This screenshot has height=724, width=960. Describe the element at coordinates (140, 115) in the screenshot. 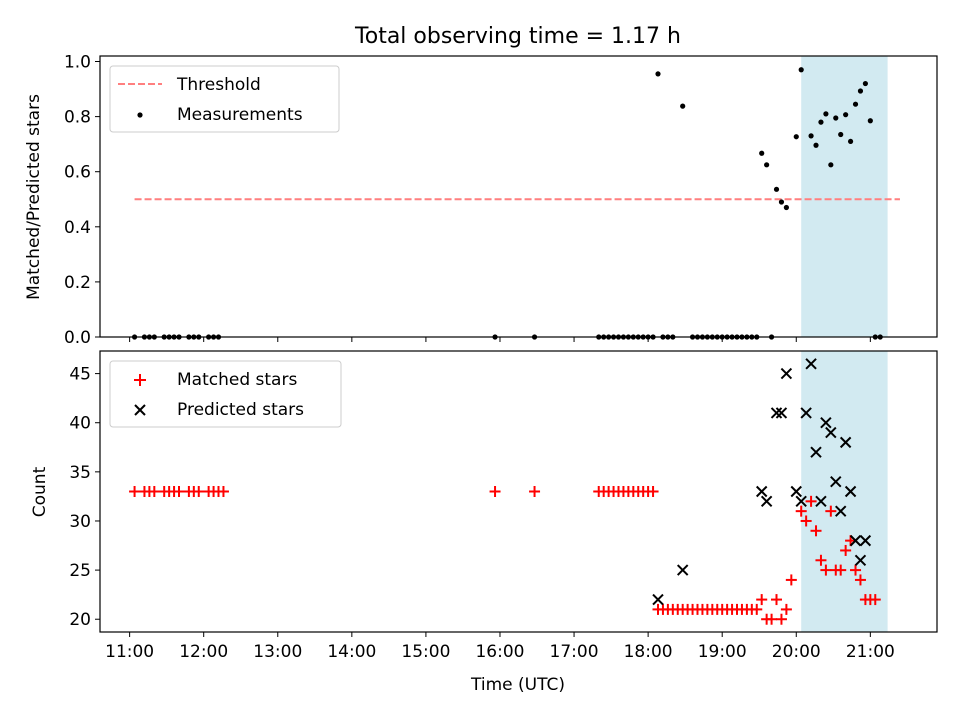

I see `legend-measurements-swatch` at that location.